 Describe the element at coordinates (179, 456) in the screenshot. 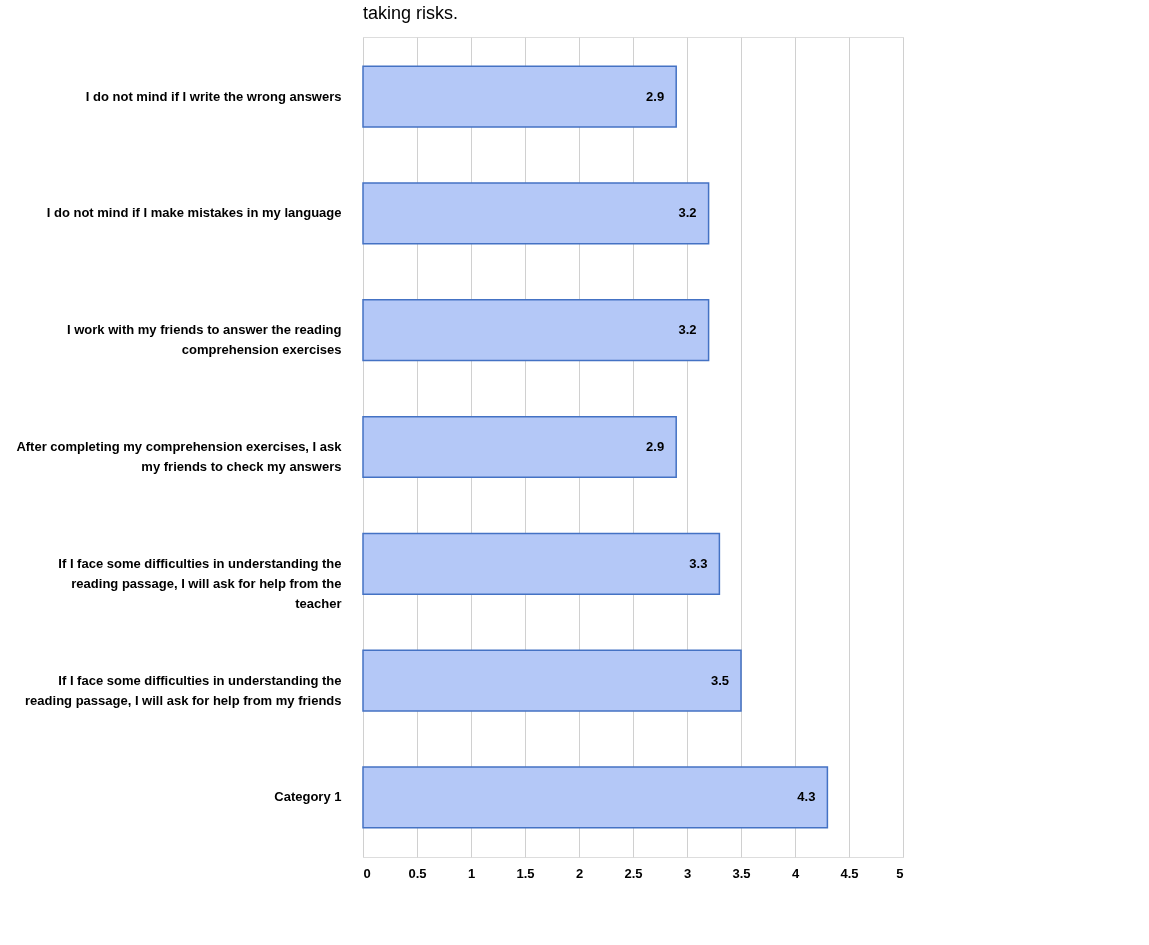

I see `y-tick-label: After completing my comprehension exercises, I ask my friends to check my answers` at that location.